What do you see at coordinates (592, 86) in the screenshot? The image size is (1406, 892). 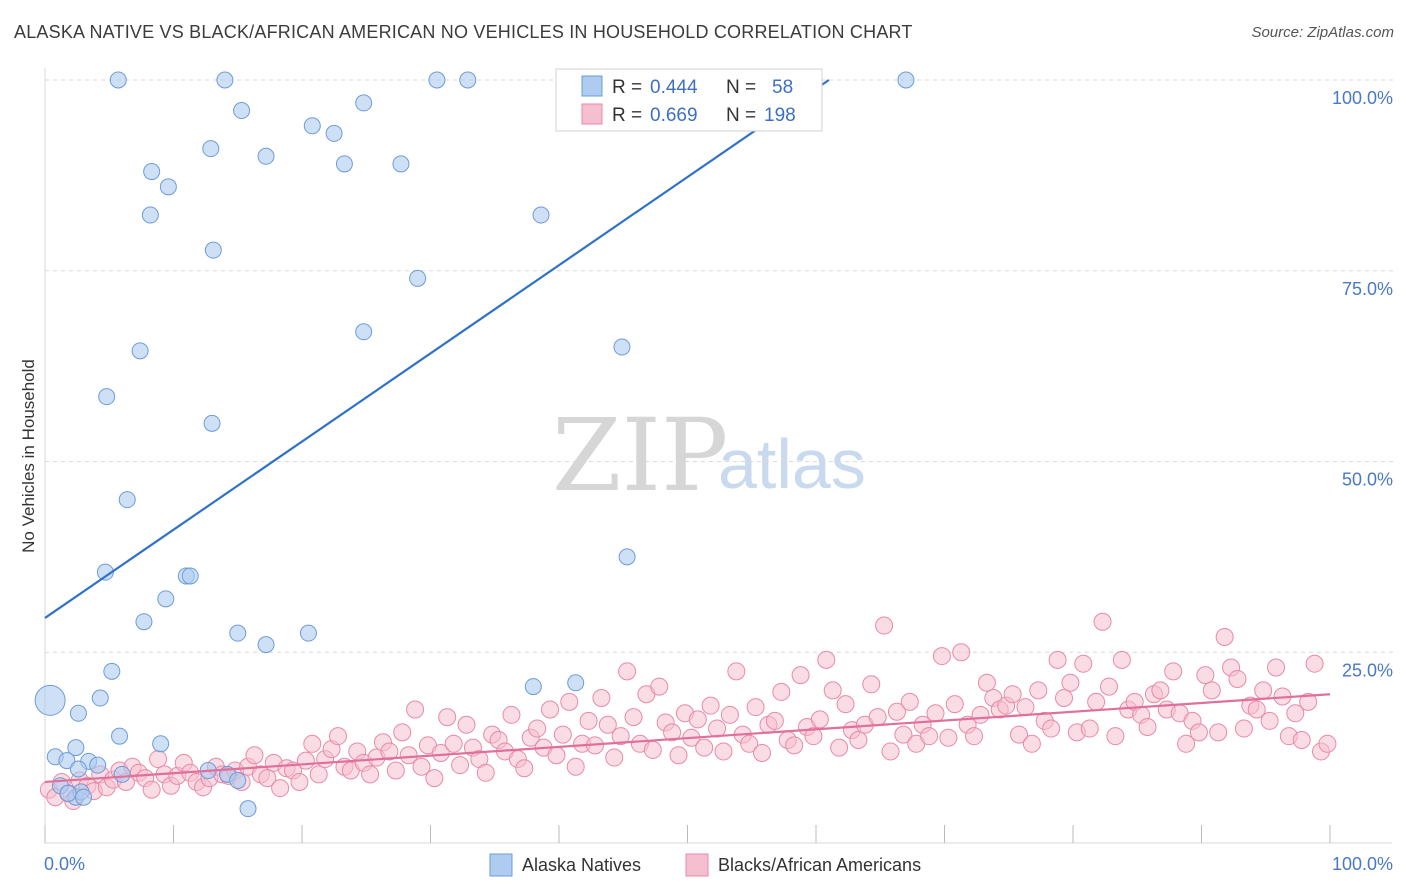 I see `legend-swatch-alaska-natives` at bounding box center [592, 86].